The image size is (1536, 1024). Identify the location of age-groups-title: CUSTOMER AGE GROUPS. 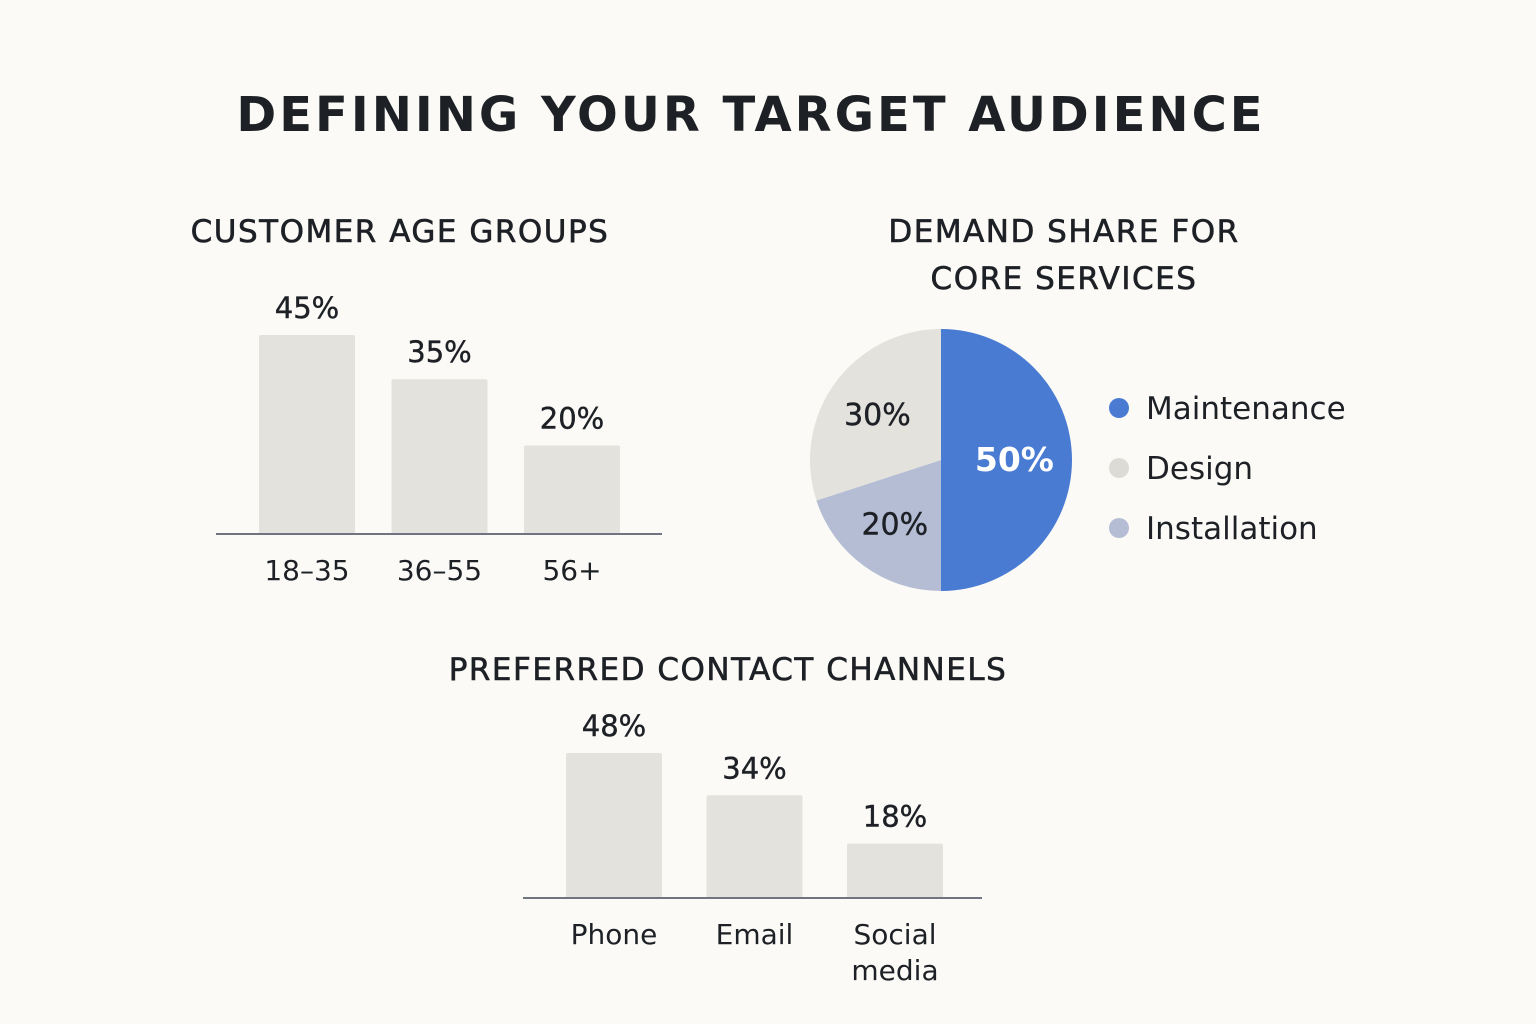
(400, 232).